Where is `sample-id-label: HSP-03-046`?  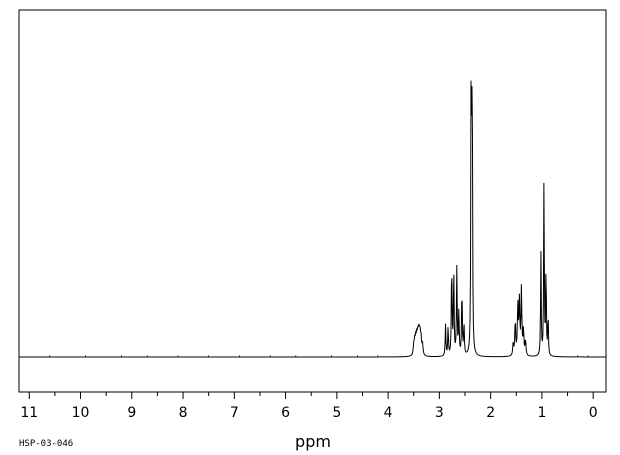
sample-id-label: HSP-03-046 is located at coordinates (46, 444).